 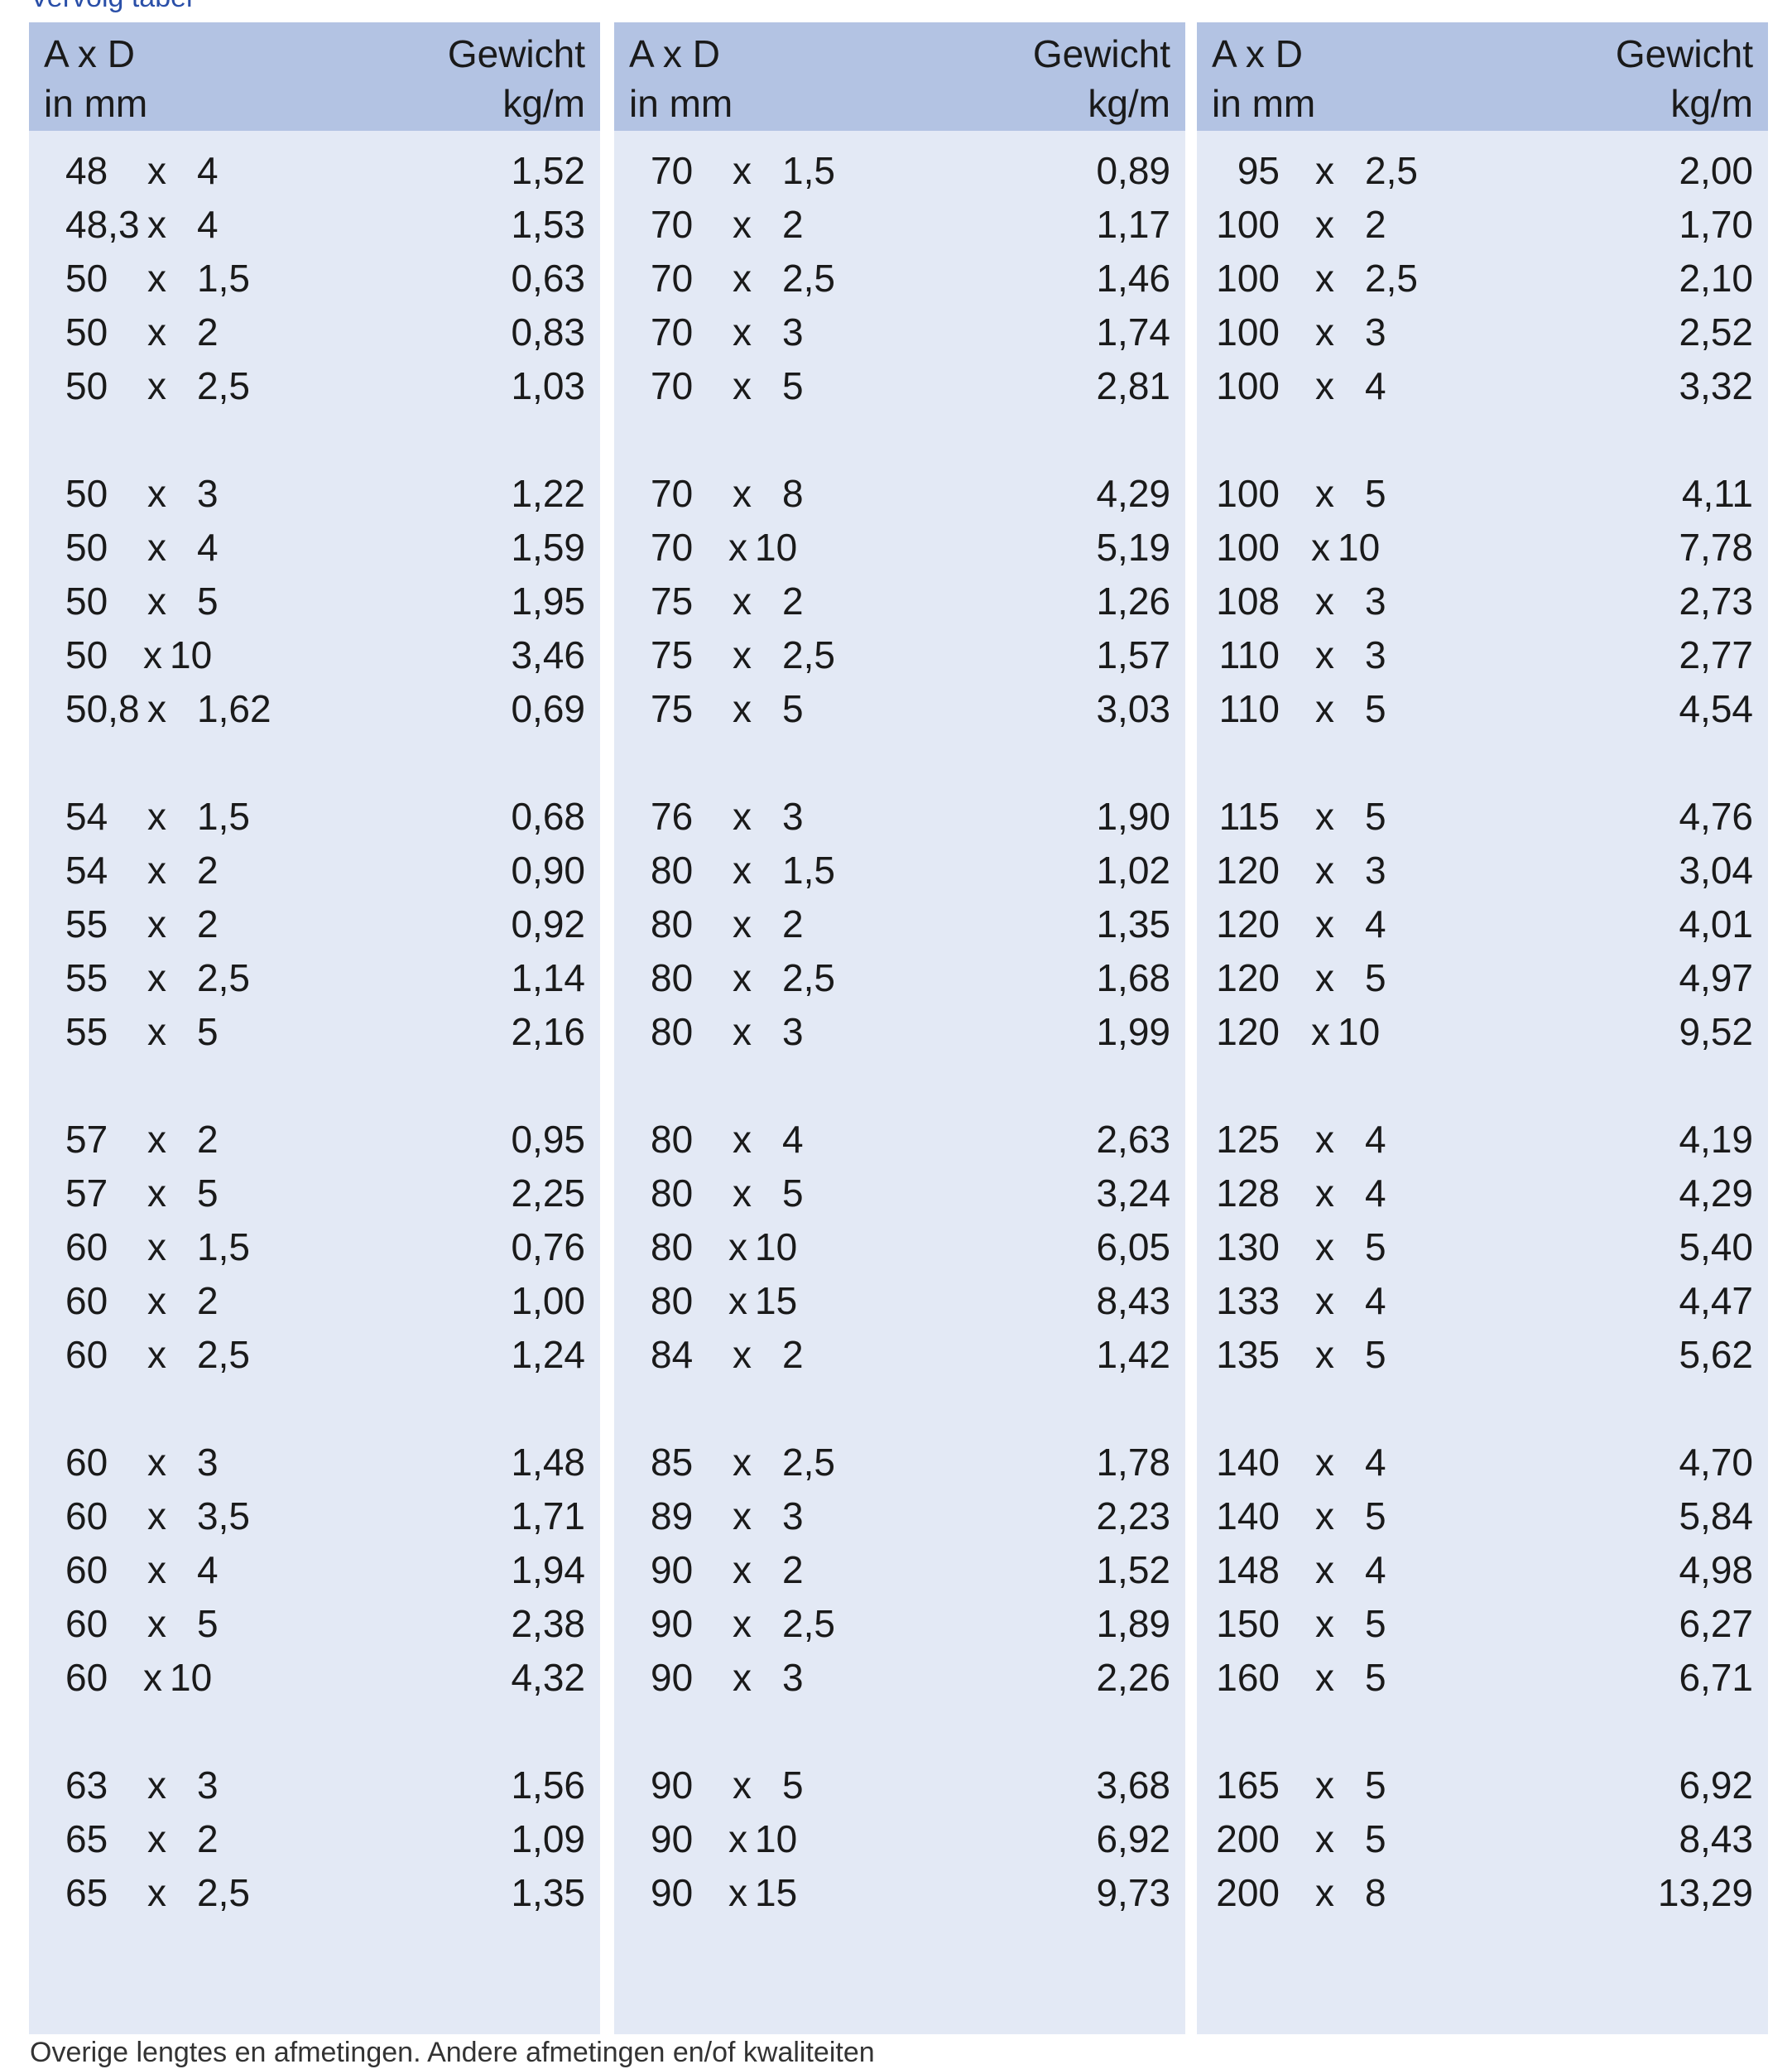 I want to click on table-row: 90 x 2 1,52, so click(x=899, y=1570).